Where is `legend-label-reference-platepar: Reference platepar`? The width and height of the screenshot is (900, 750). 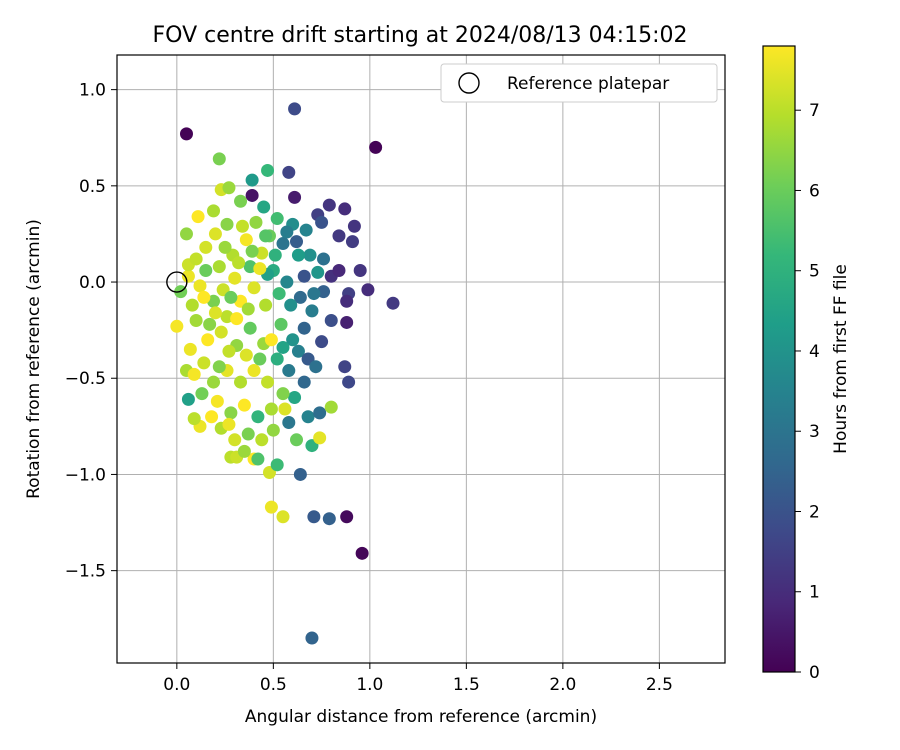 legend-label-reference-platepar: Reference platepar is located at coordinates (588, 84).